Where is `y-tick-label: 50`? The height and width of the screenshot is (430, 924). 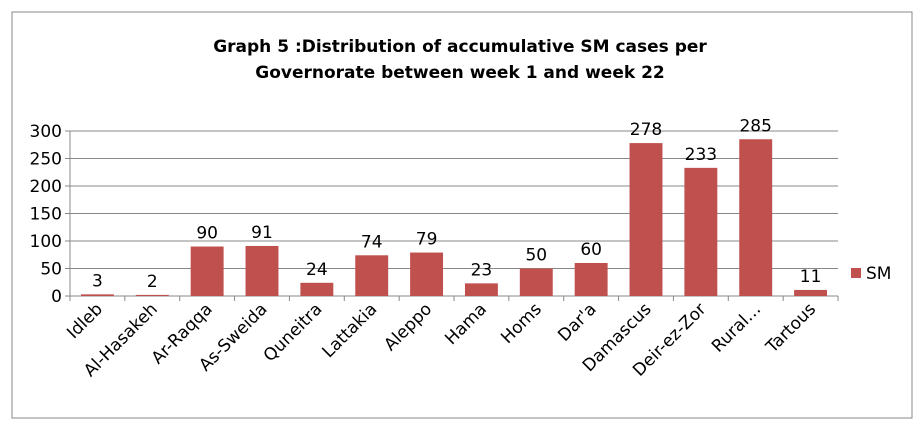
y-tick-label: 50 is located at coordinates (51, 270).